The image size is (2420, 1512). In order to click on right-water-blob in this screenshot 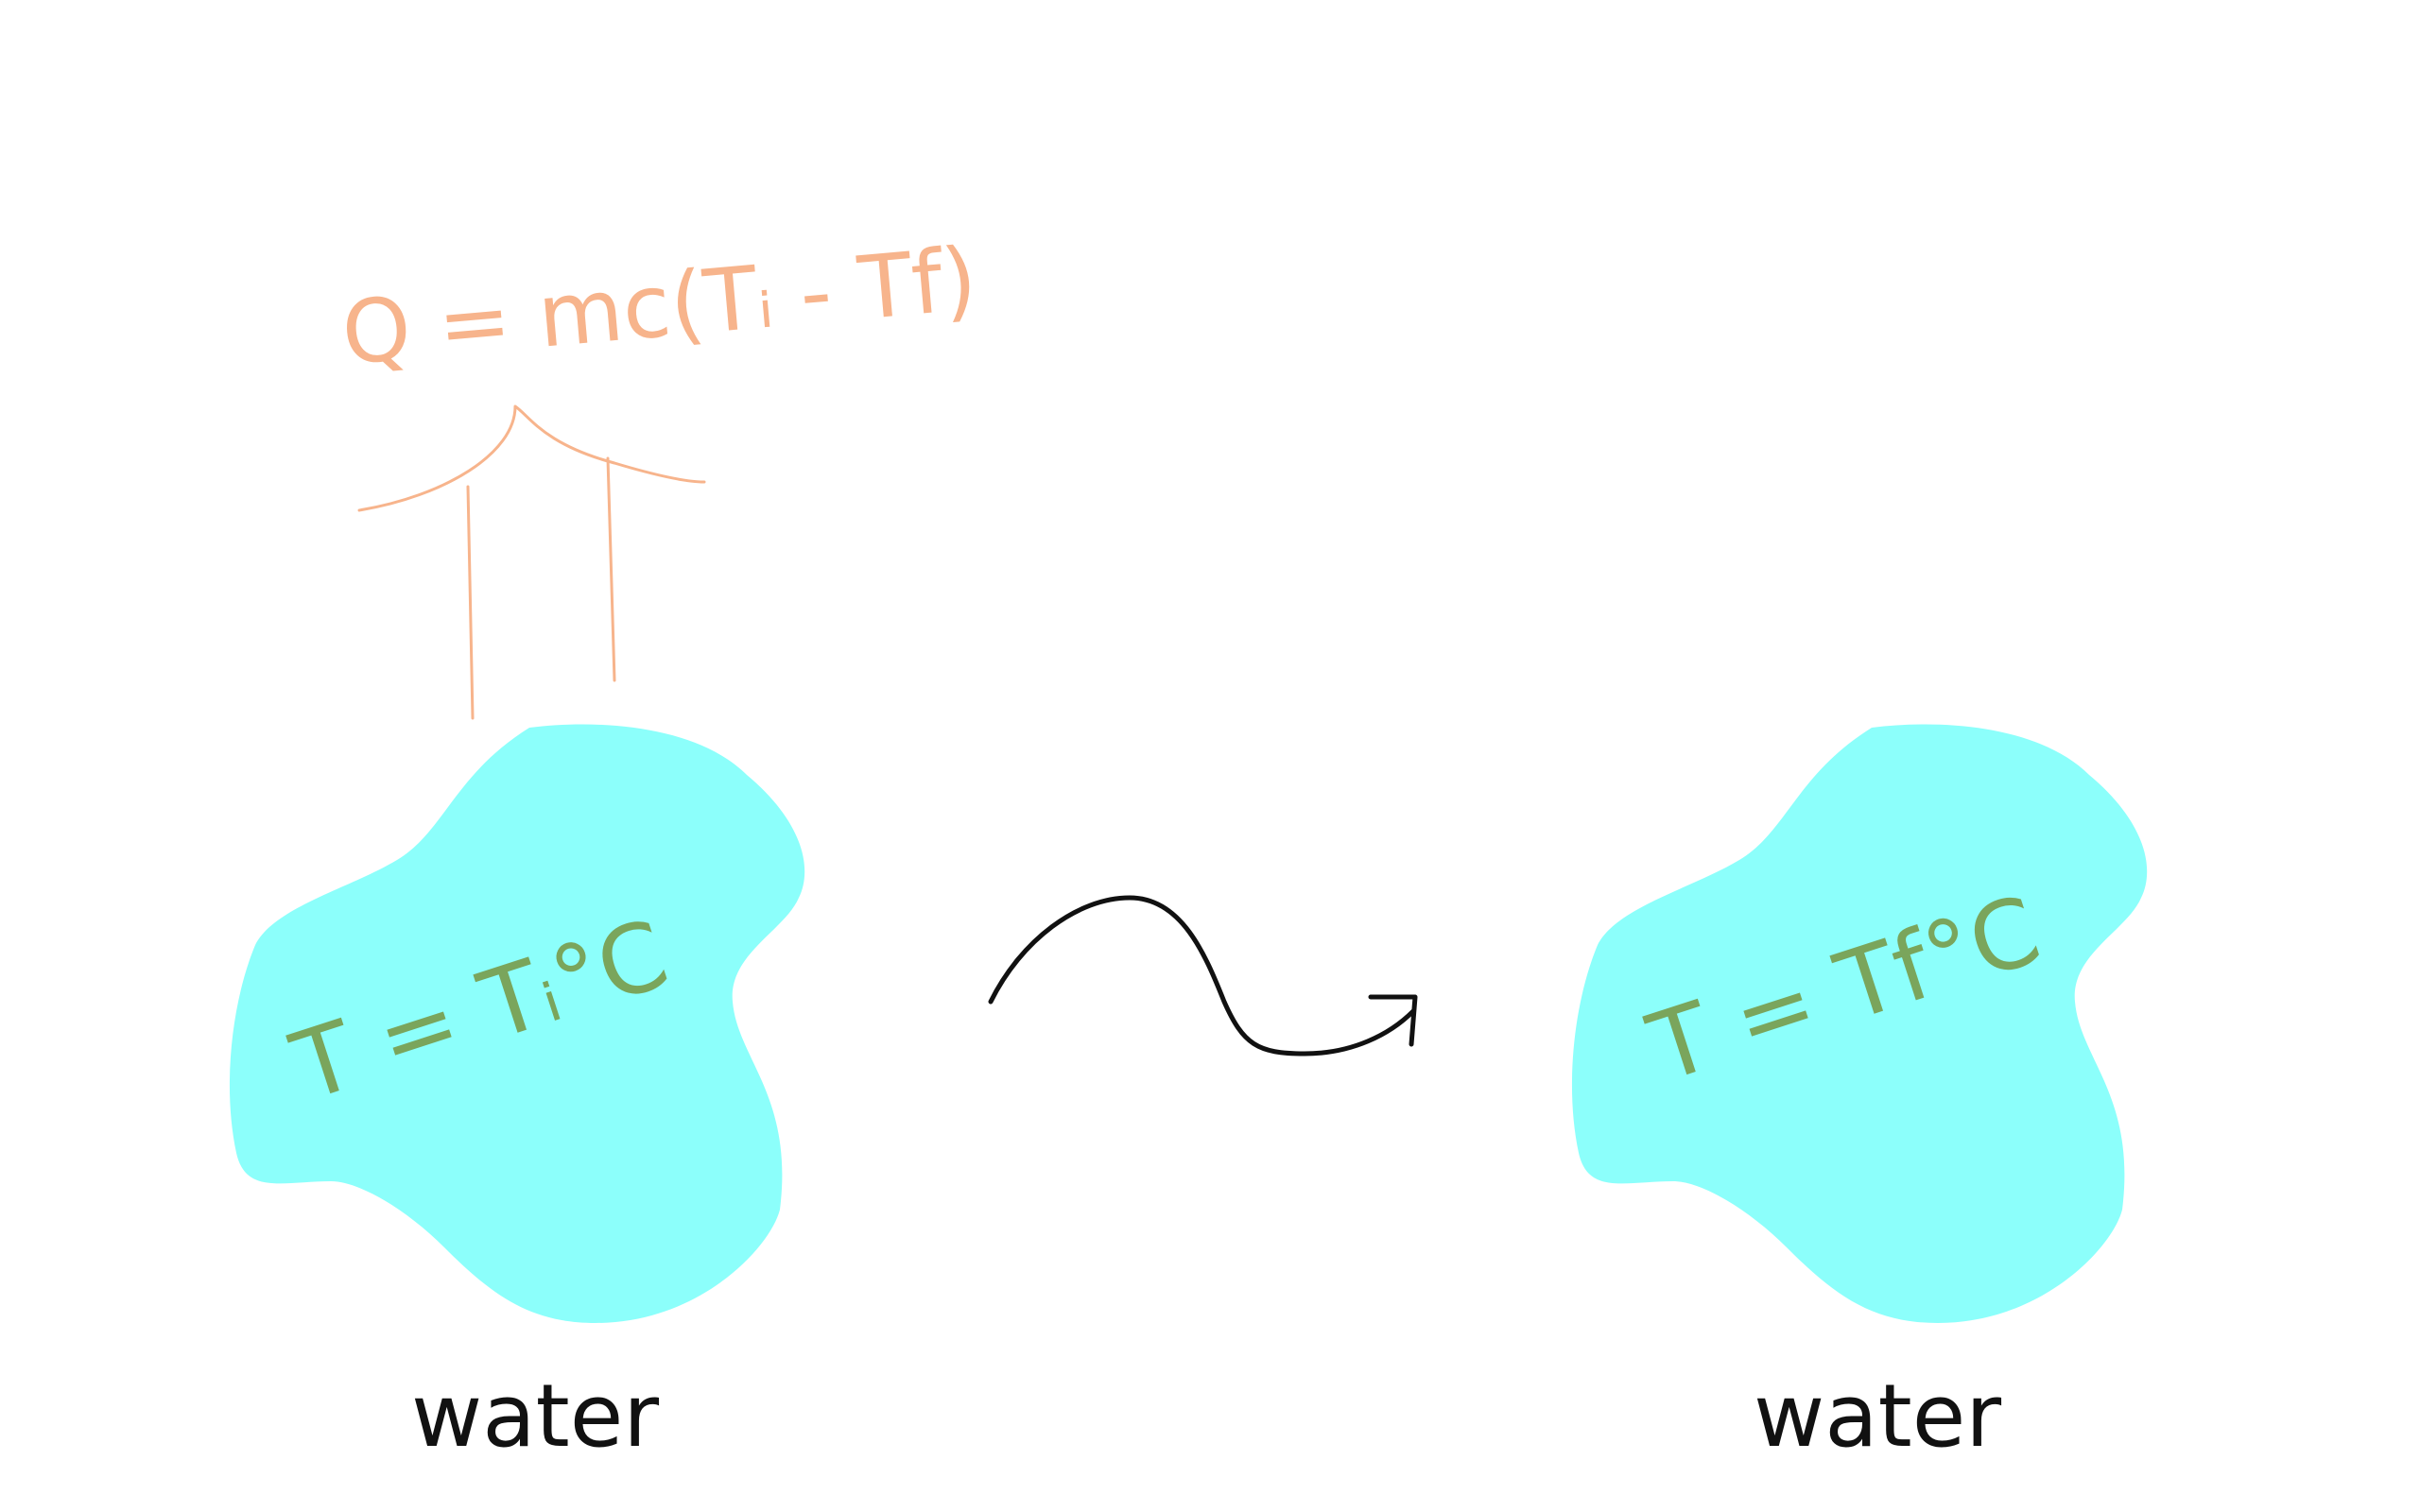, I will do `click(1859, 1023)`.